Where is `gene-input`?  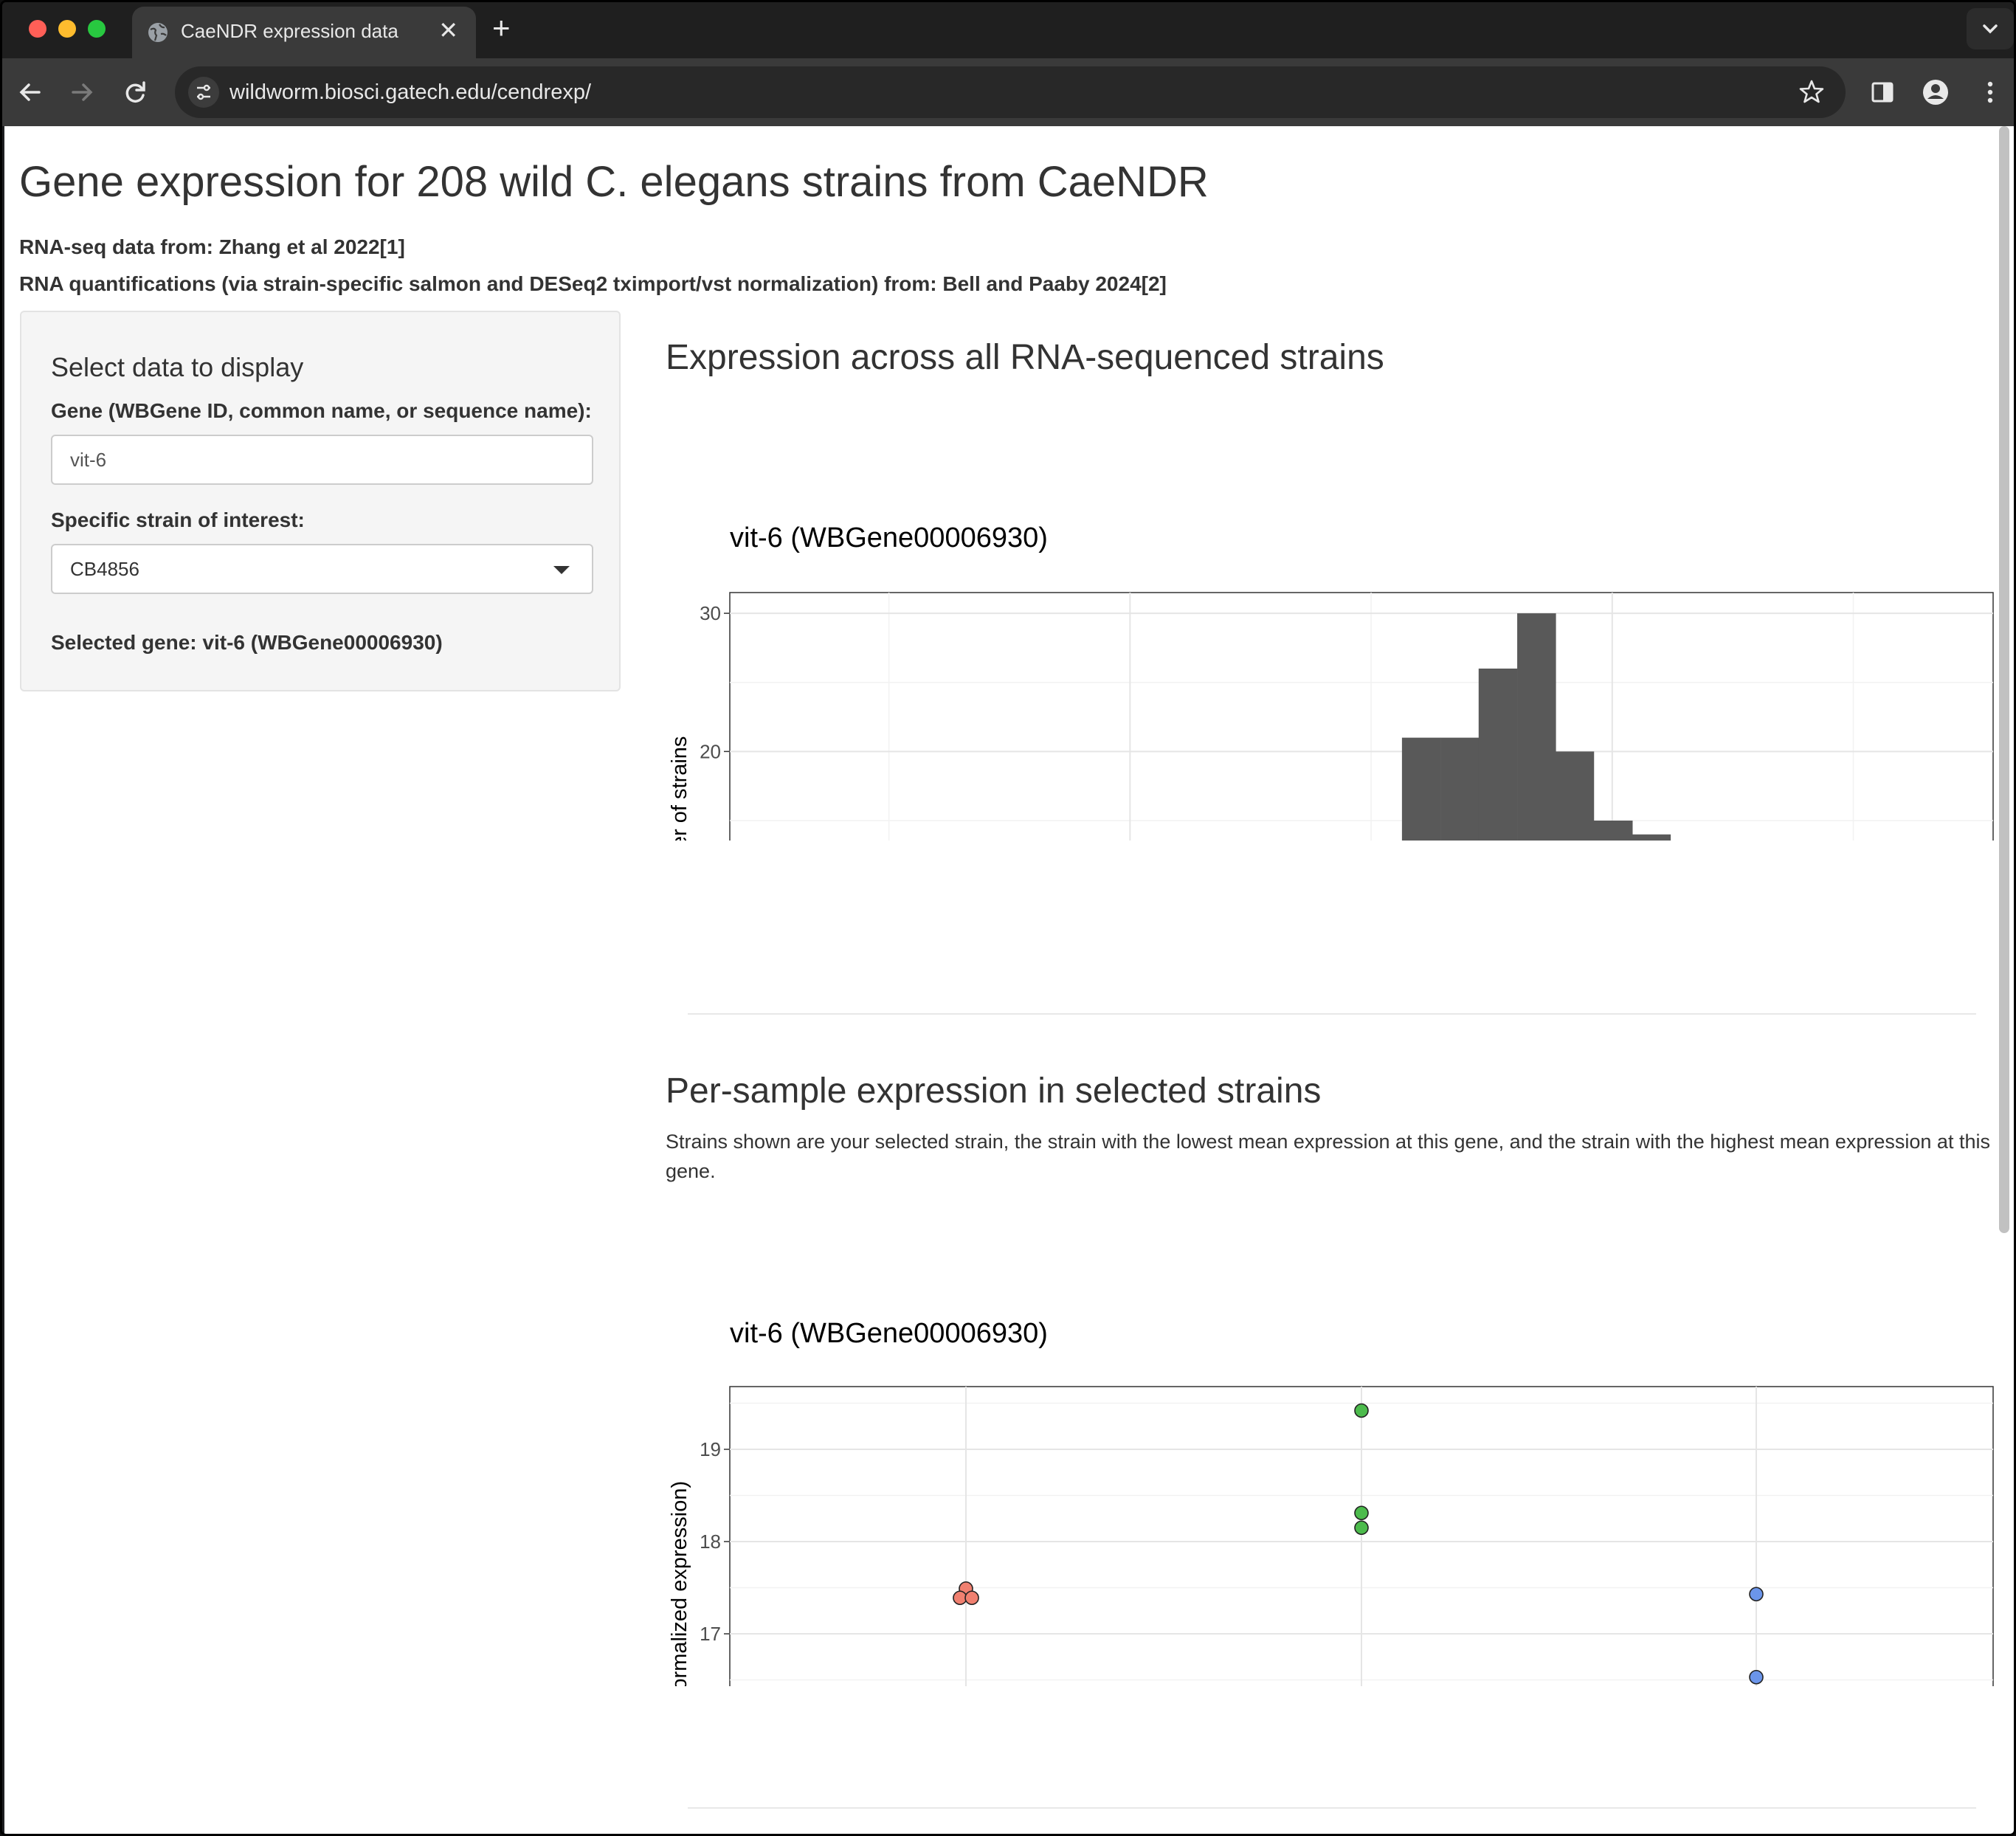
gene-input is located at coordinates (322, 460).